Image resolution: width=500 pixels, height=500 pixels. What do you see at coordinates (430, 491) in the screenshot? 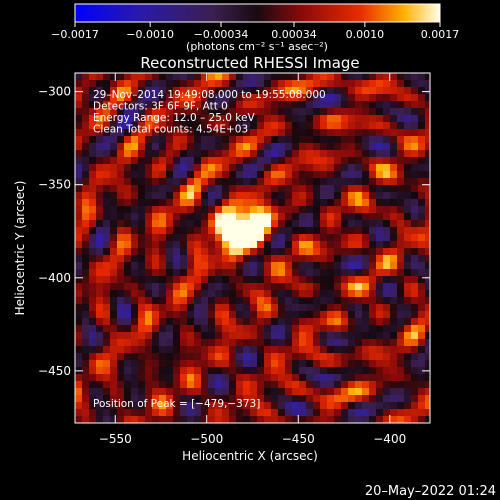
I see `render-timestamp: 20–May–2022 01:24` at bounding box center [430, 491].